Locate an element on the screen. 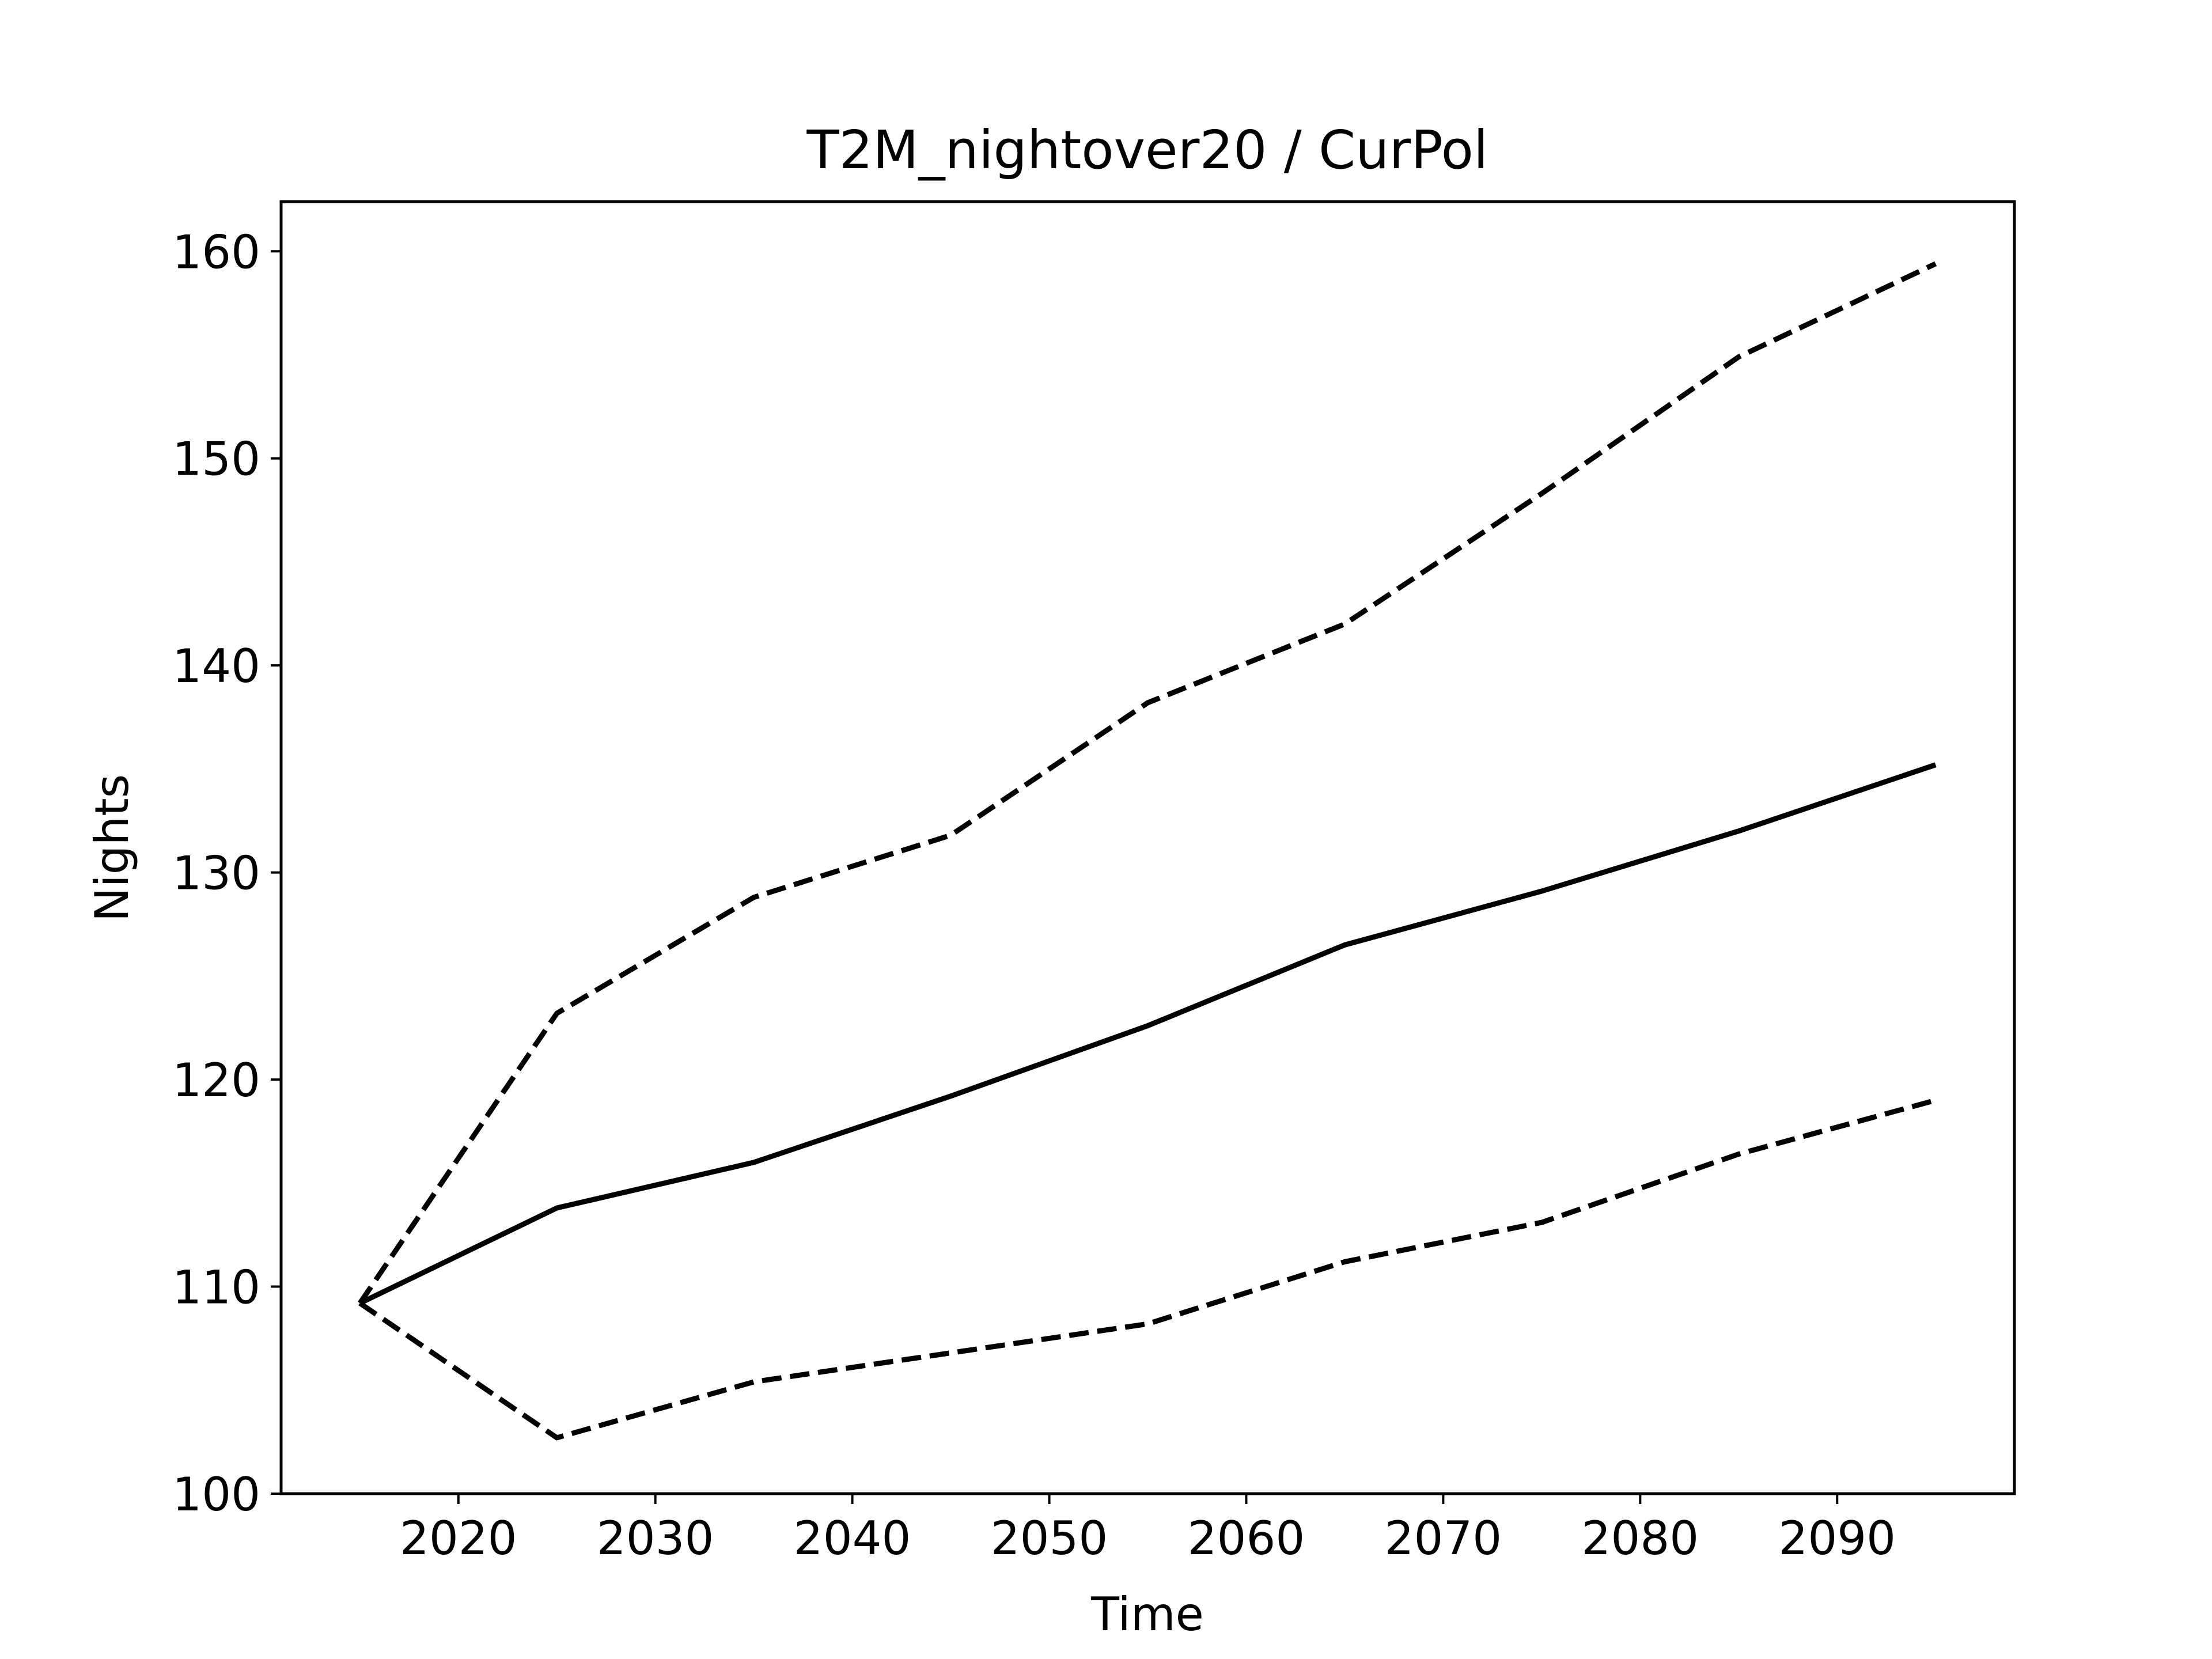  y-axis-ticks: 100 110 120 130 140 150 160 is located at coordinates (226, 873).